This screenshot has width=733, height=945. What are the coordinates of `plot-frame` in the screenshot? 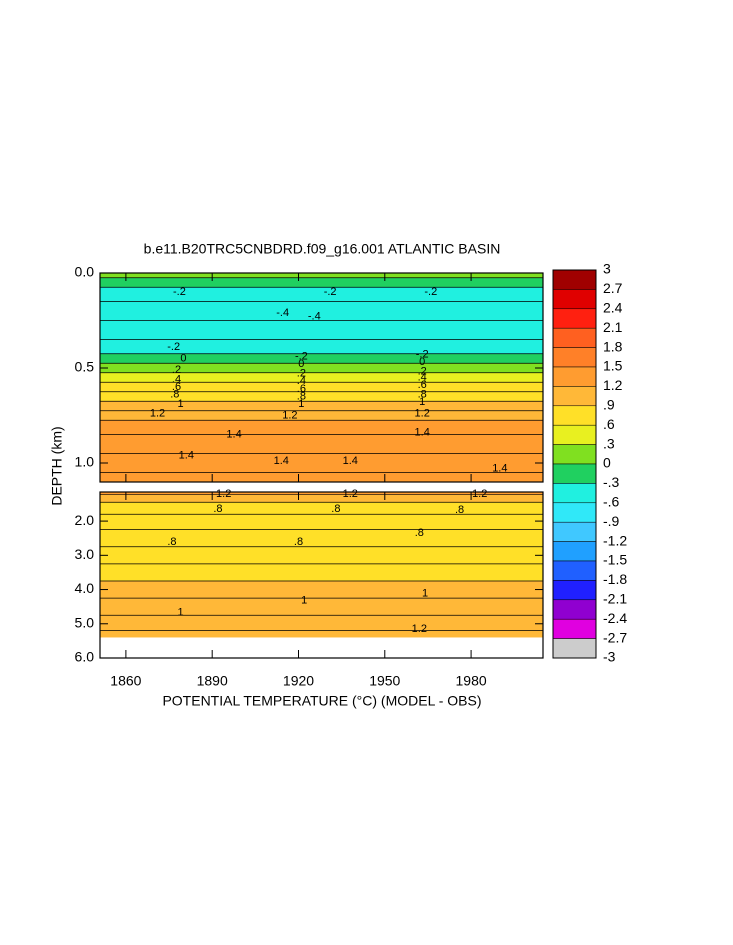 It's located at (321, 575).